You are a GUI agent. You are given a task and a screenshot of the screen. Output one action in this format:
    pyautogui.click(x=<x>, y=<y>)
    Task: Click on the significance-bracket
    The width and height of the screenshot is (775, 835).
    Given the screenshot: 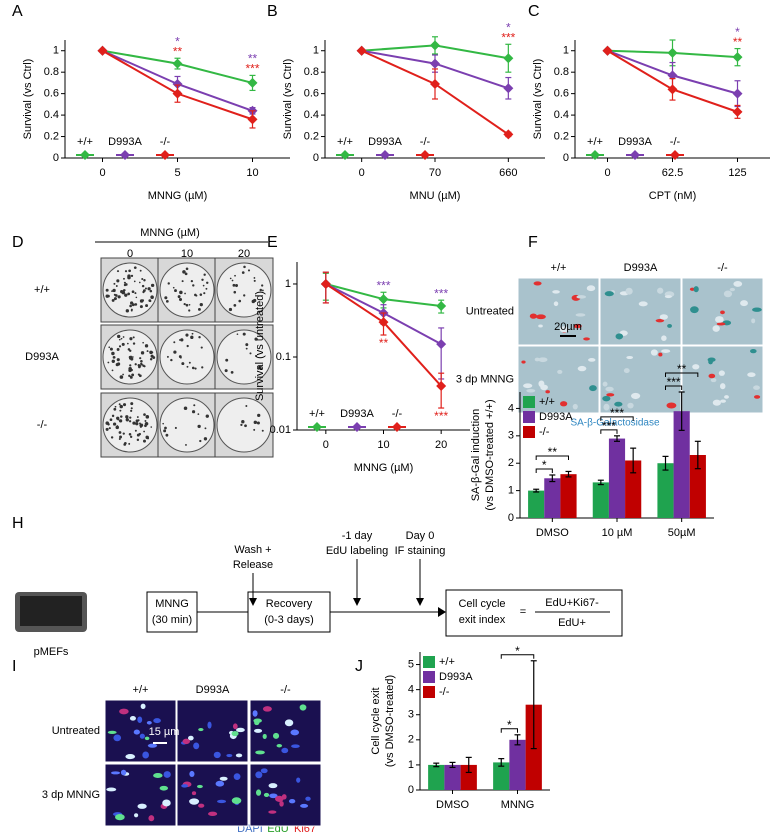 What is the action you would take?
    pyautogui.click(x=617, y=418)
    